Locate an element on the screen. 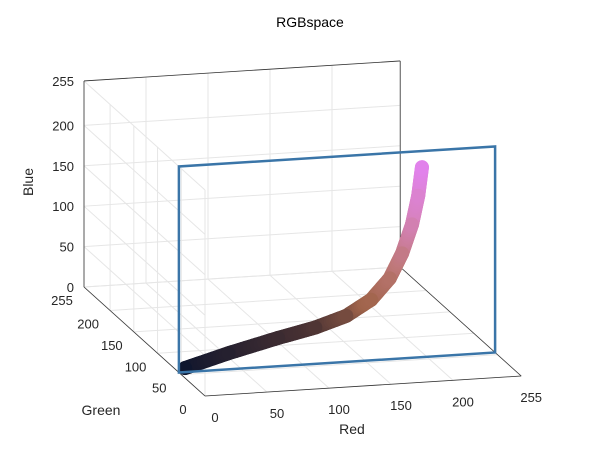 This screenshot has width=600, height=450. z-tick-label: 50 is located at coordinates (67, 247).